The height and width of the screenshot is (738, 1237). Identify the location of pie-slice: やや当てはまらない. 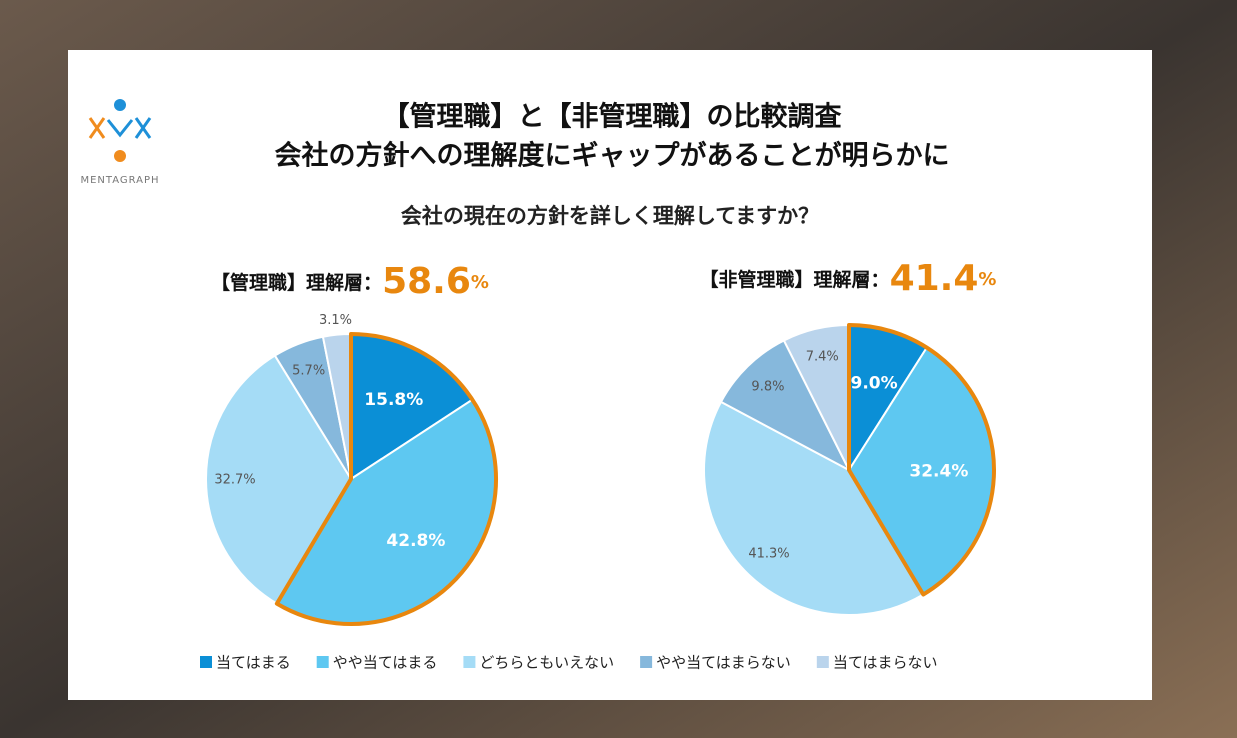
(785, 406).